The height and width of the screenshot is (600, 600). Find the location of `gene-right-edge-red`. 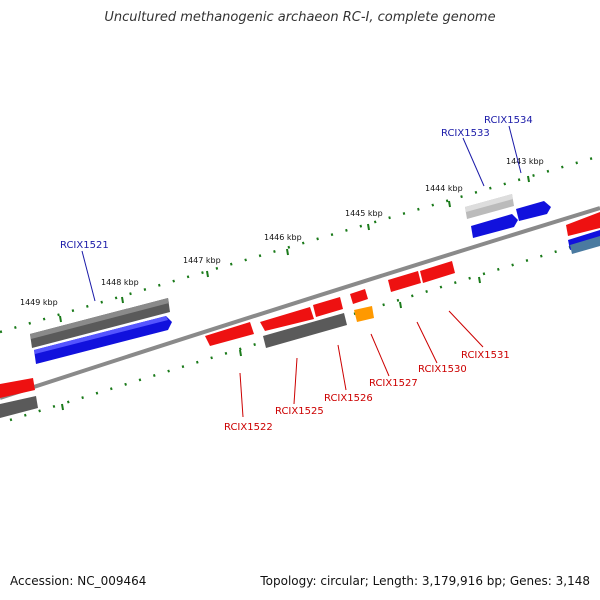

gene-right-edge-red is located at coordinates (583, 224).